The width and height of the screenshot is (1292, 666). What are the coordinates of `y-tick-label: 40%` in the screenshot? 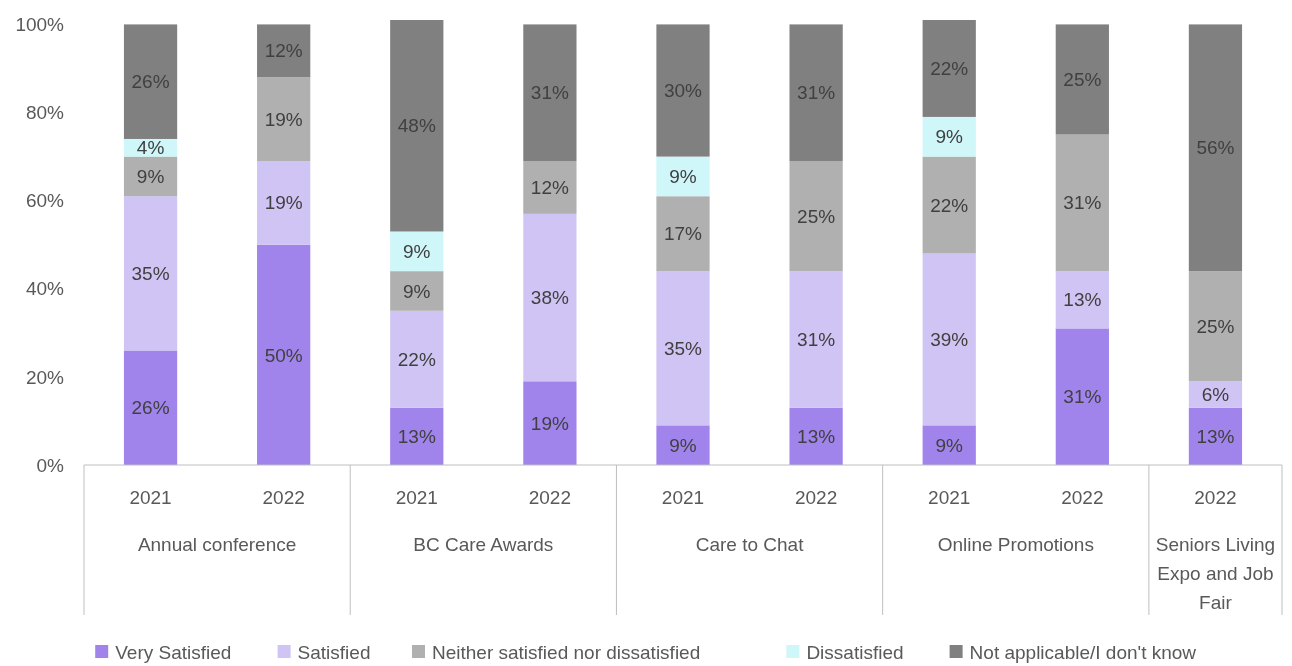 It's located at (45, 289).